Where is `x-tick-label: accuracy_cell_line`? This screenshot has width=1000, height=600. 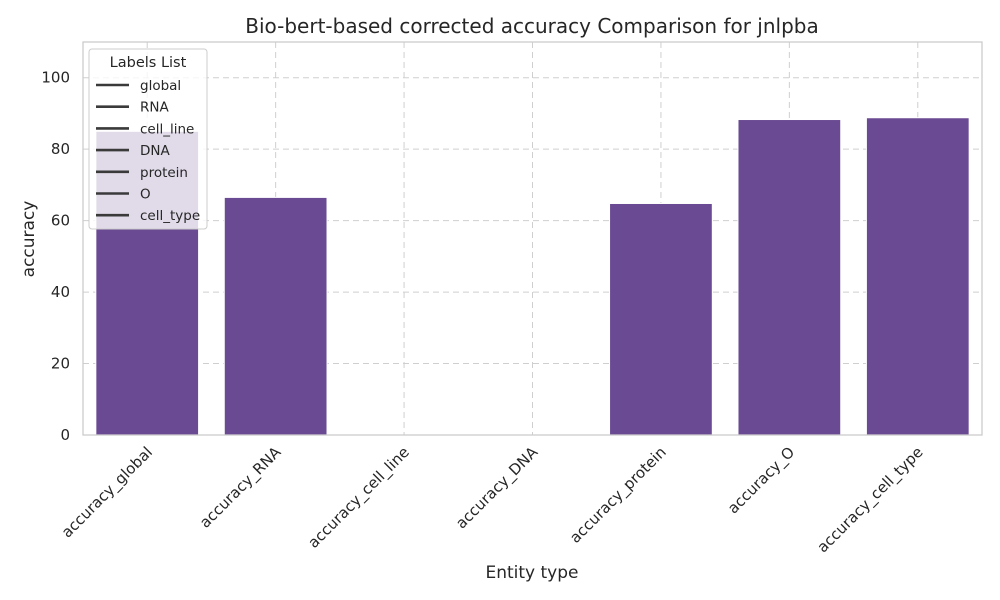
x-tick-label: accuracy_cell_line is located at coordinates (358, 497).